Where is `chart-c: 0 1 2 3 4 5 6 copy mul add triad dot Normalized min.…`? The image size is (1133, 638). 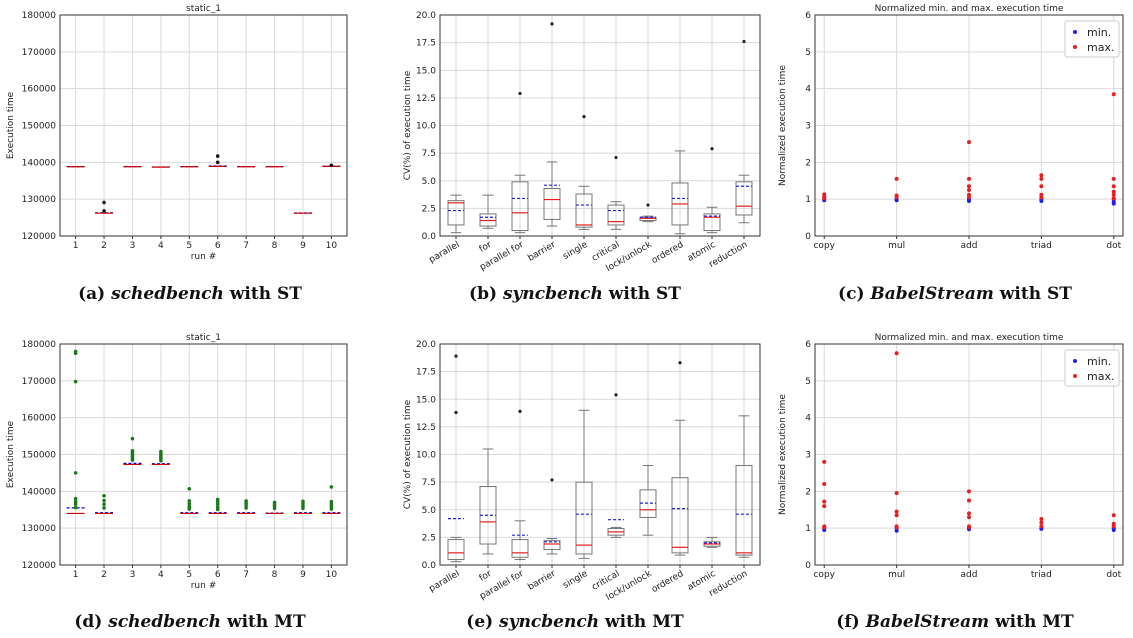
chart-c: 0 1 2 3 4 5 6 copy mul add triad dot Normalized min.… is located at coordinates (951, 127).